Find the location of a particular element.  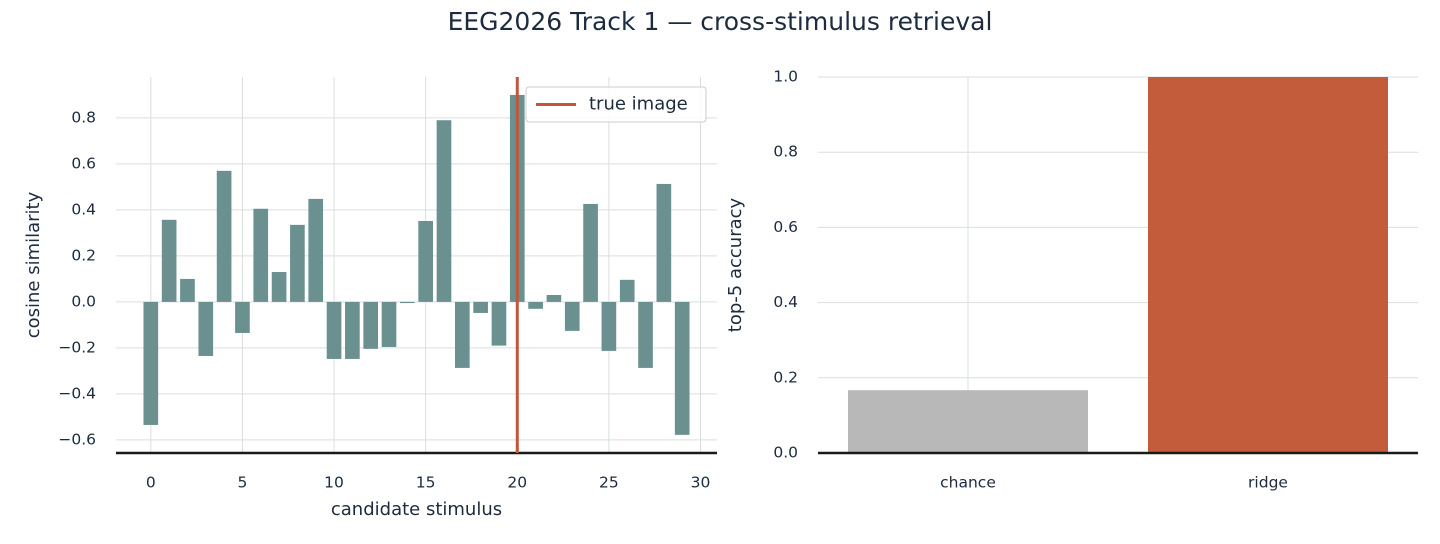

x-tick-label: 10 is located at coordinates (334, 483).